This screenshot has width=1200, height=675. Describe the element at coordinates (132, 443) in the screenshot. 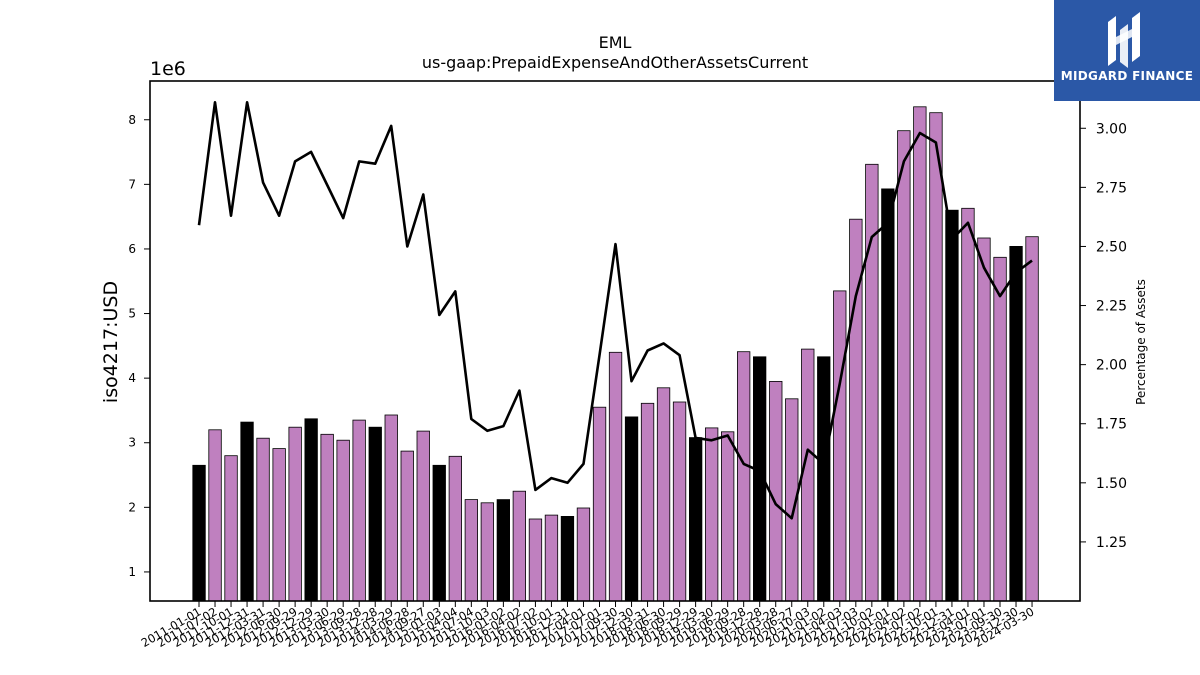

I see `y-tick-label: 3` at that location.